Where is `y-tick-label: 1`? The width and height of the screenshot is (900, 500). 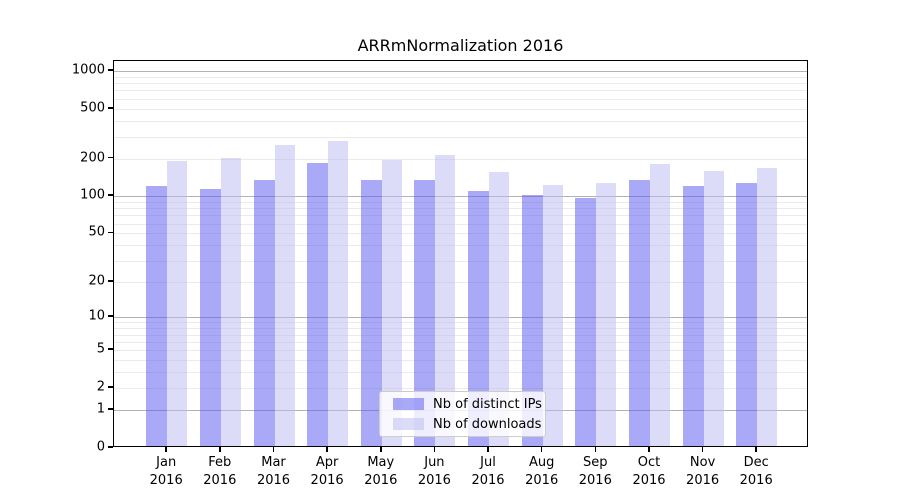
y-tick-label: 1 is located at coordinates (100, 409).